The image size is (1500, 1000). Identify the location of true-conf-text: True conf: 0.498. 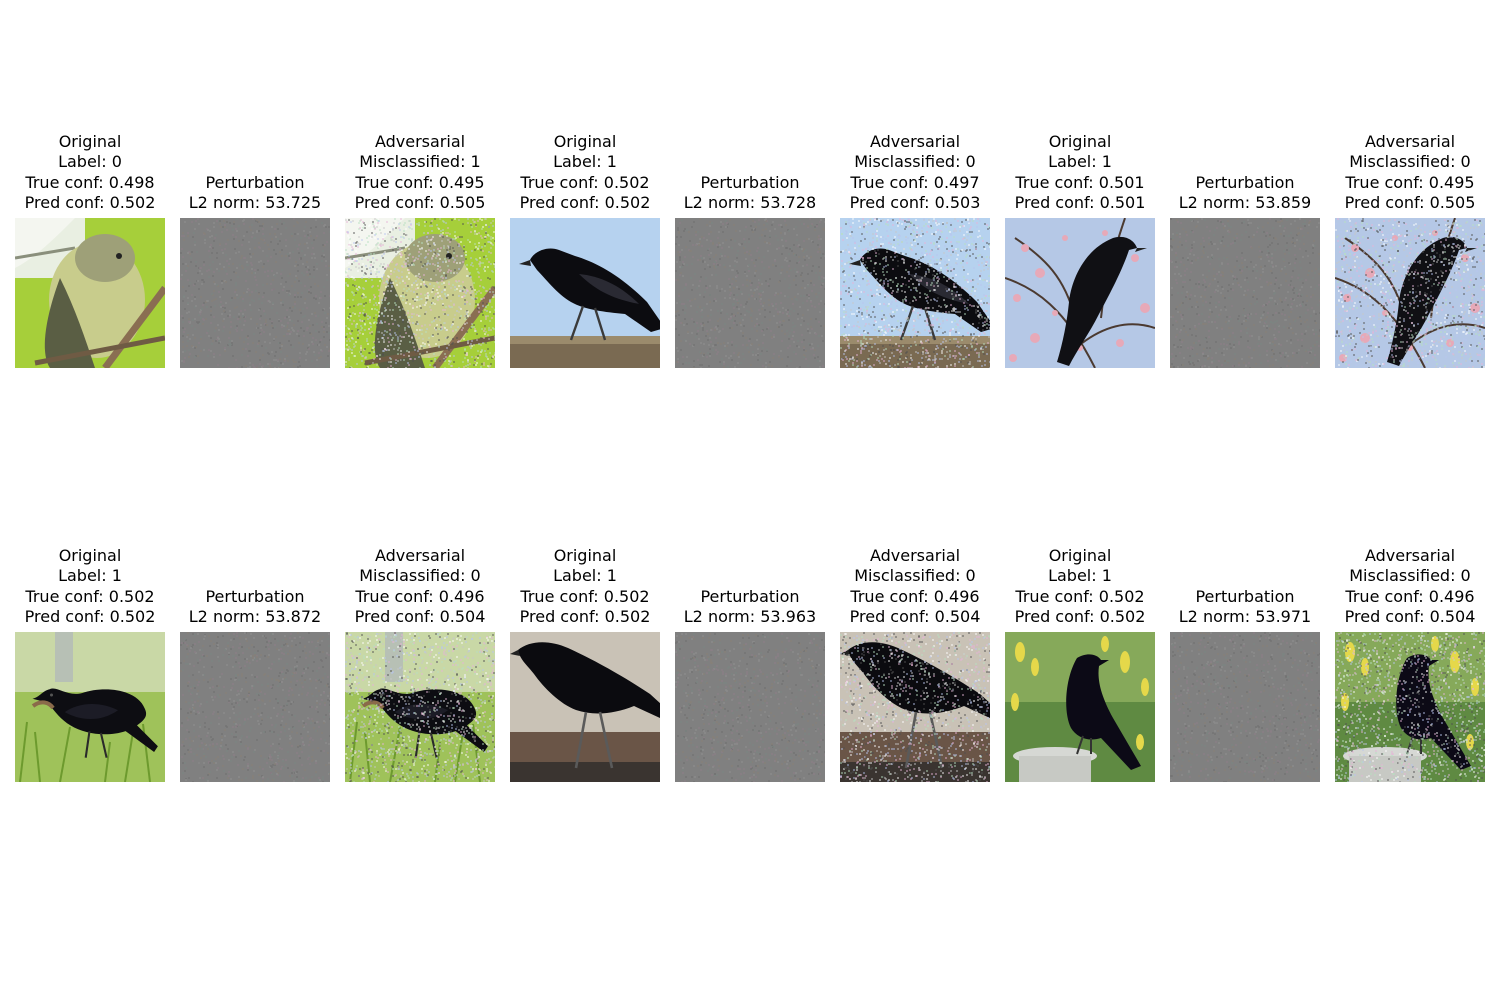
(90, 182).